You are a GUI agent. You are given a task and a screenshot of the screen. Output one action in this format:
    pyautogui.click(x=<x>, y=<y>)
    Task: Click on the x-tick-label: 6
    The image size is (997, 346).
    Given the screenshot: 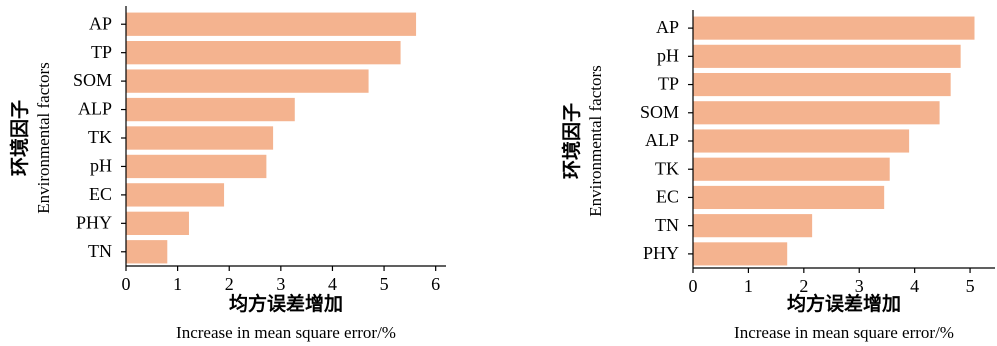 What is the action you would take?
    pyautogui.click(x=435, y=284)
    